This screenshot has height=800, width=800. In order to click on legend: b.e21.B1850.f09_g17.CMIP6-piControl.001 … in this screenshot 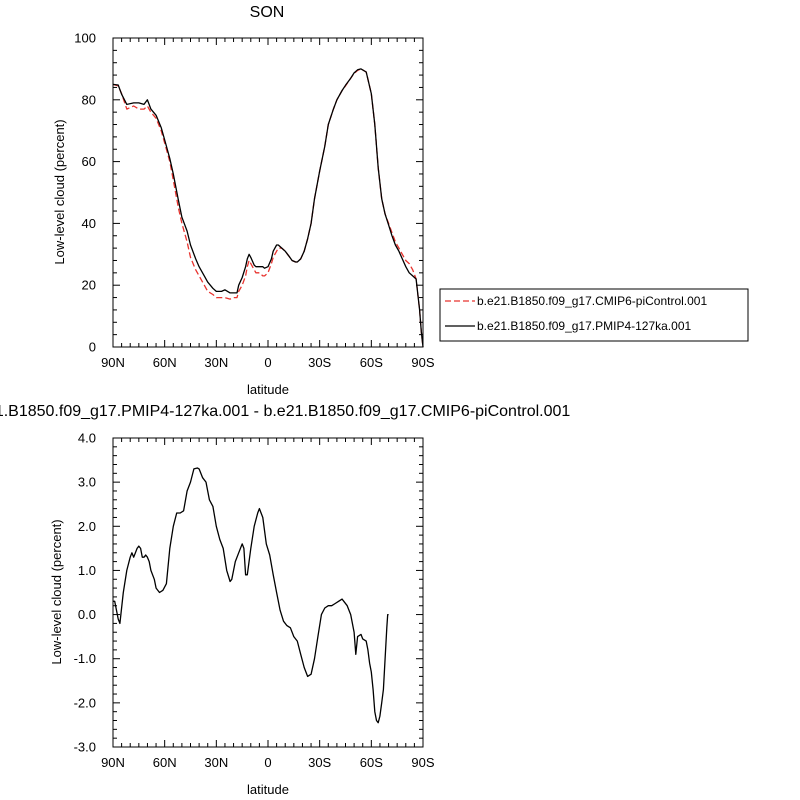, I will do `click(594, 315)`.